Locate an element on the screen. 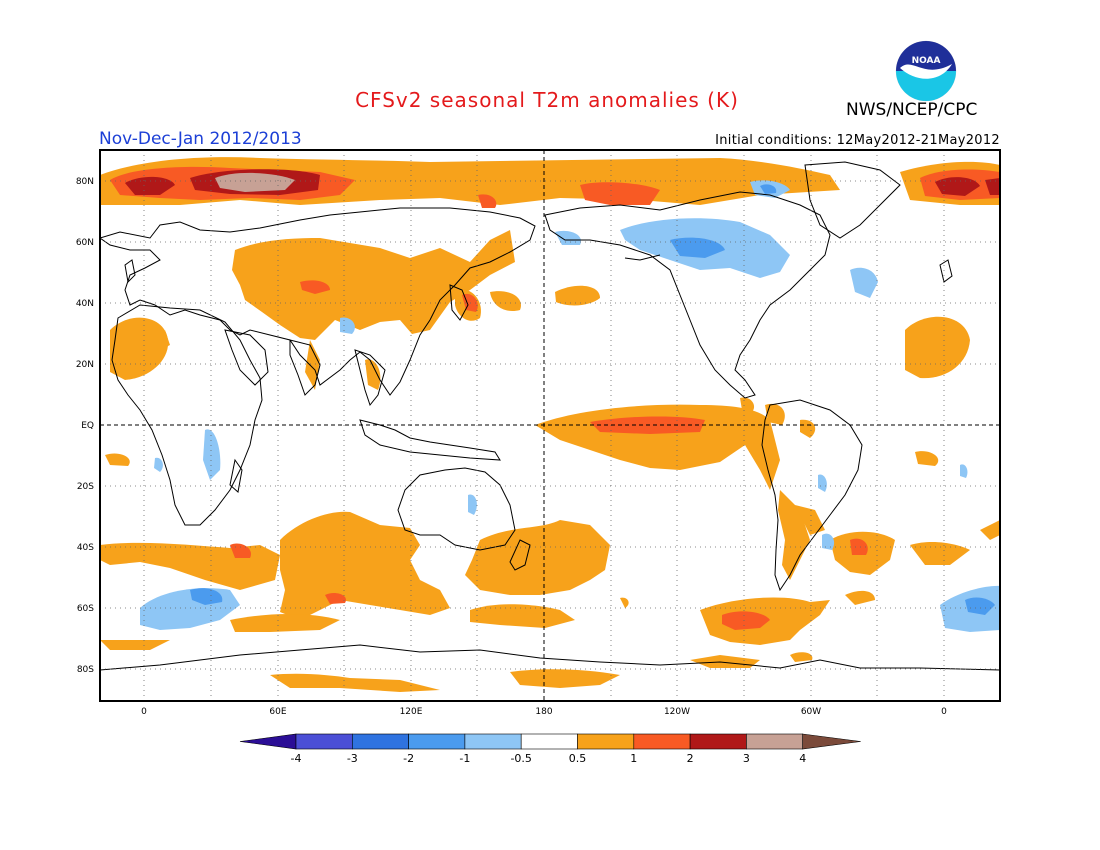  lat-labels: 80N 60N 40N 20N EQ 20S 40S 60S 80S is located at coordinates (85, 426).